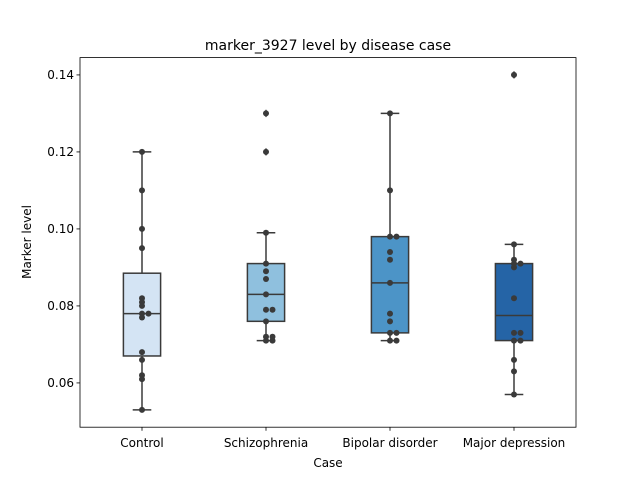 Image resolution: width=640 pixels, height=480 pixels. I want to click on box-group-bipolar-disorder, so click(390, 227).